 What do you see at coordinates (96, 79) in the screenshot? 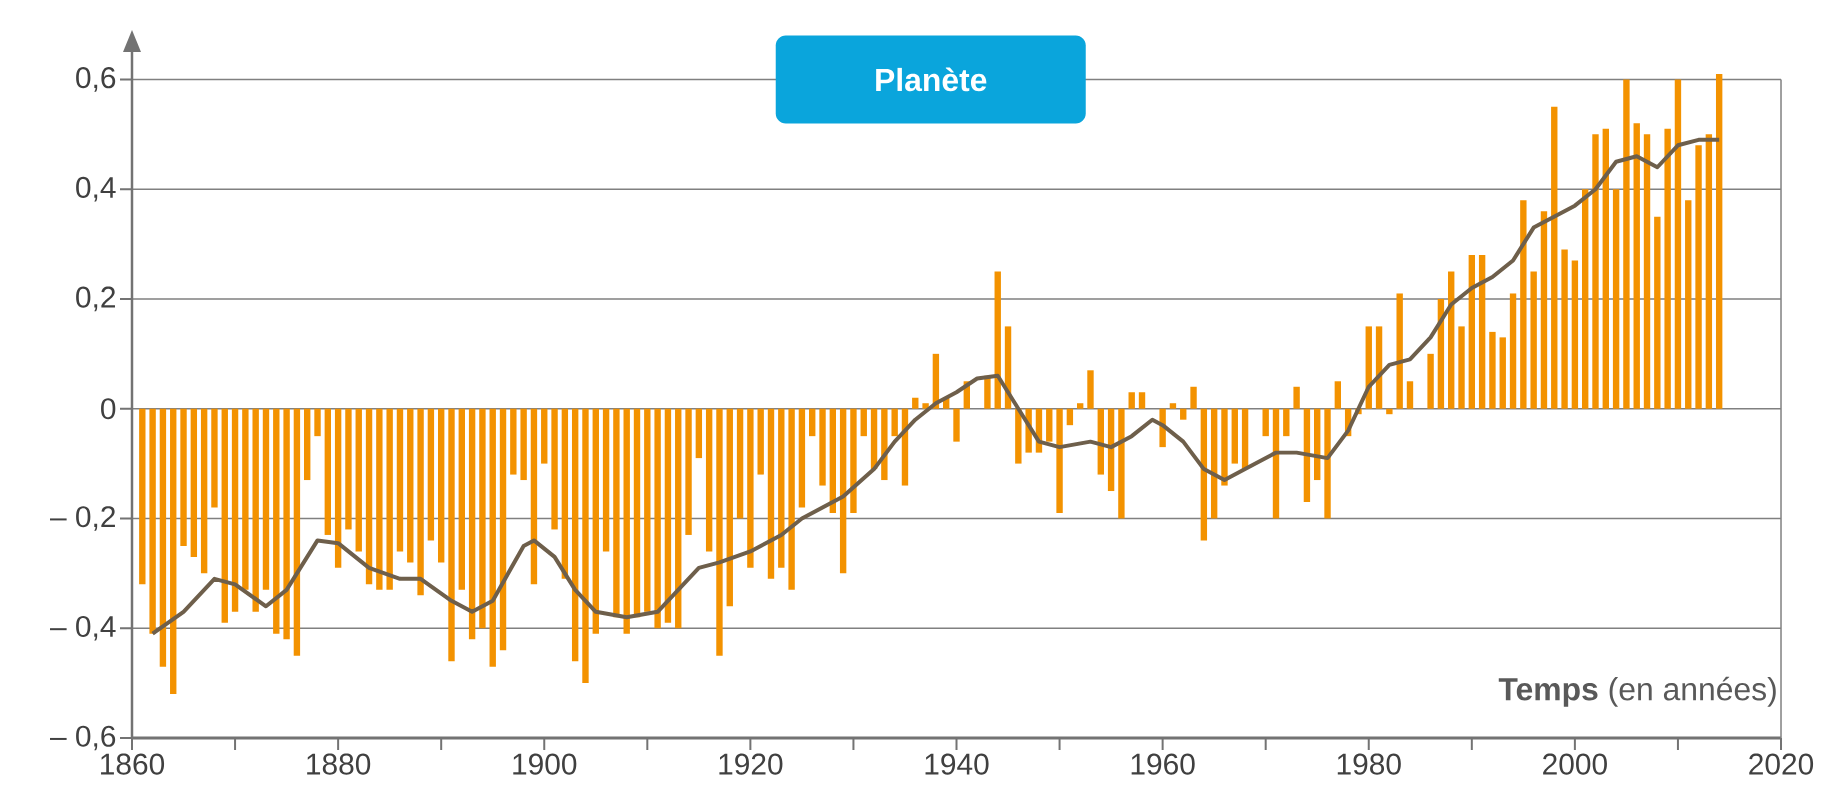
I see `y-tick-label: 0,6` at bounding box center [96, 79].